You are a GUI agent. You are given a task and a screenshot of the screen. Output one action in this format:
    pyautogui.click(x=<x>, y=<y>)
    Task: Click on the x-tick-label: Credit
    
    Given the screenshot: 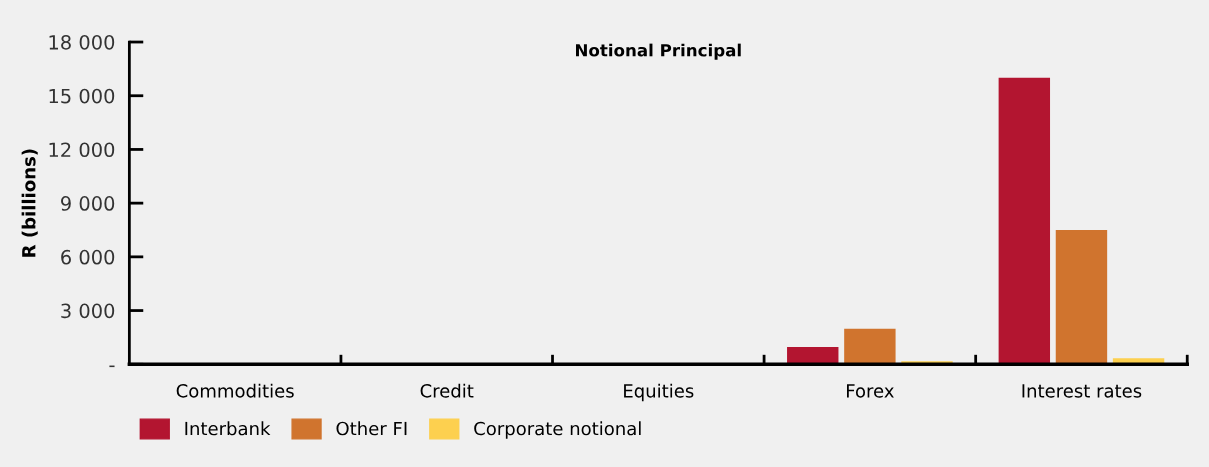 What is the action you would take?
    pyautogui.click(x=447, y=390)
    